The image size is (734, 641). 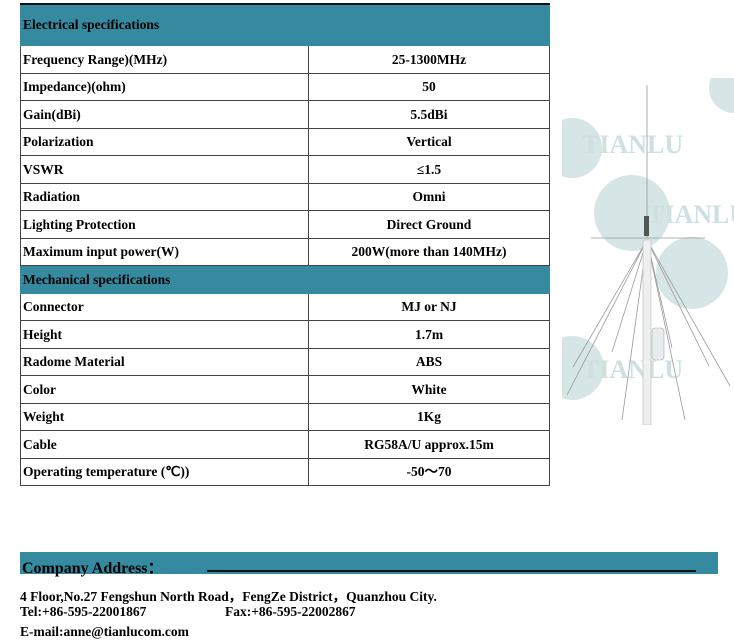 I want to click on table-row: Gain(dBi) 5.5dBi, so click(x=285, y=114).